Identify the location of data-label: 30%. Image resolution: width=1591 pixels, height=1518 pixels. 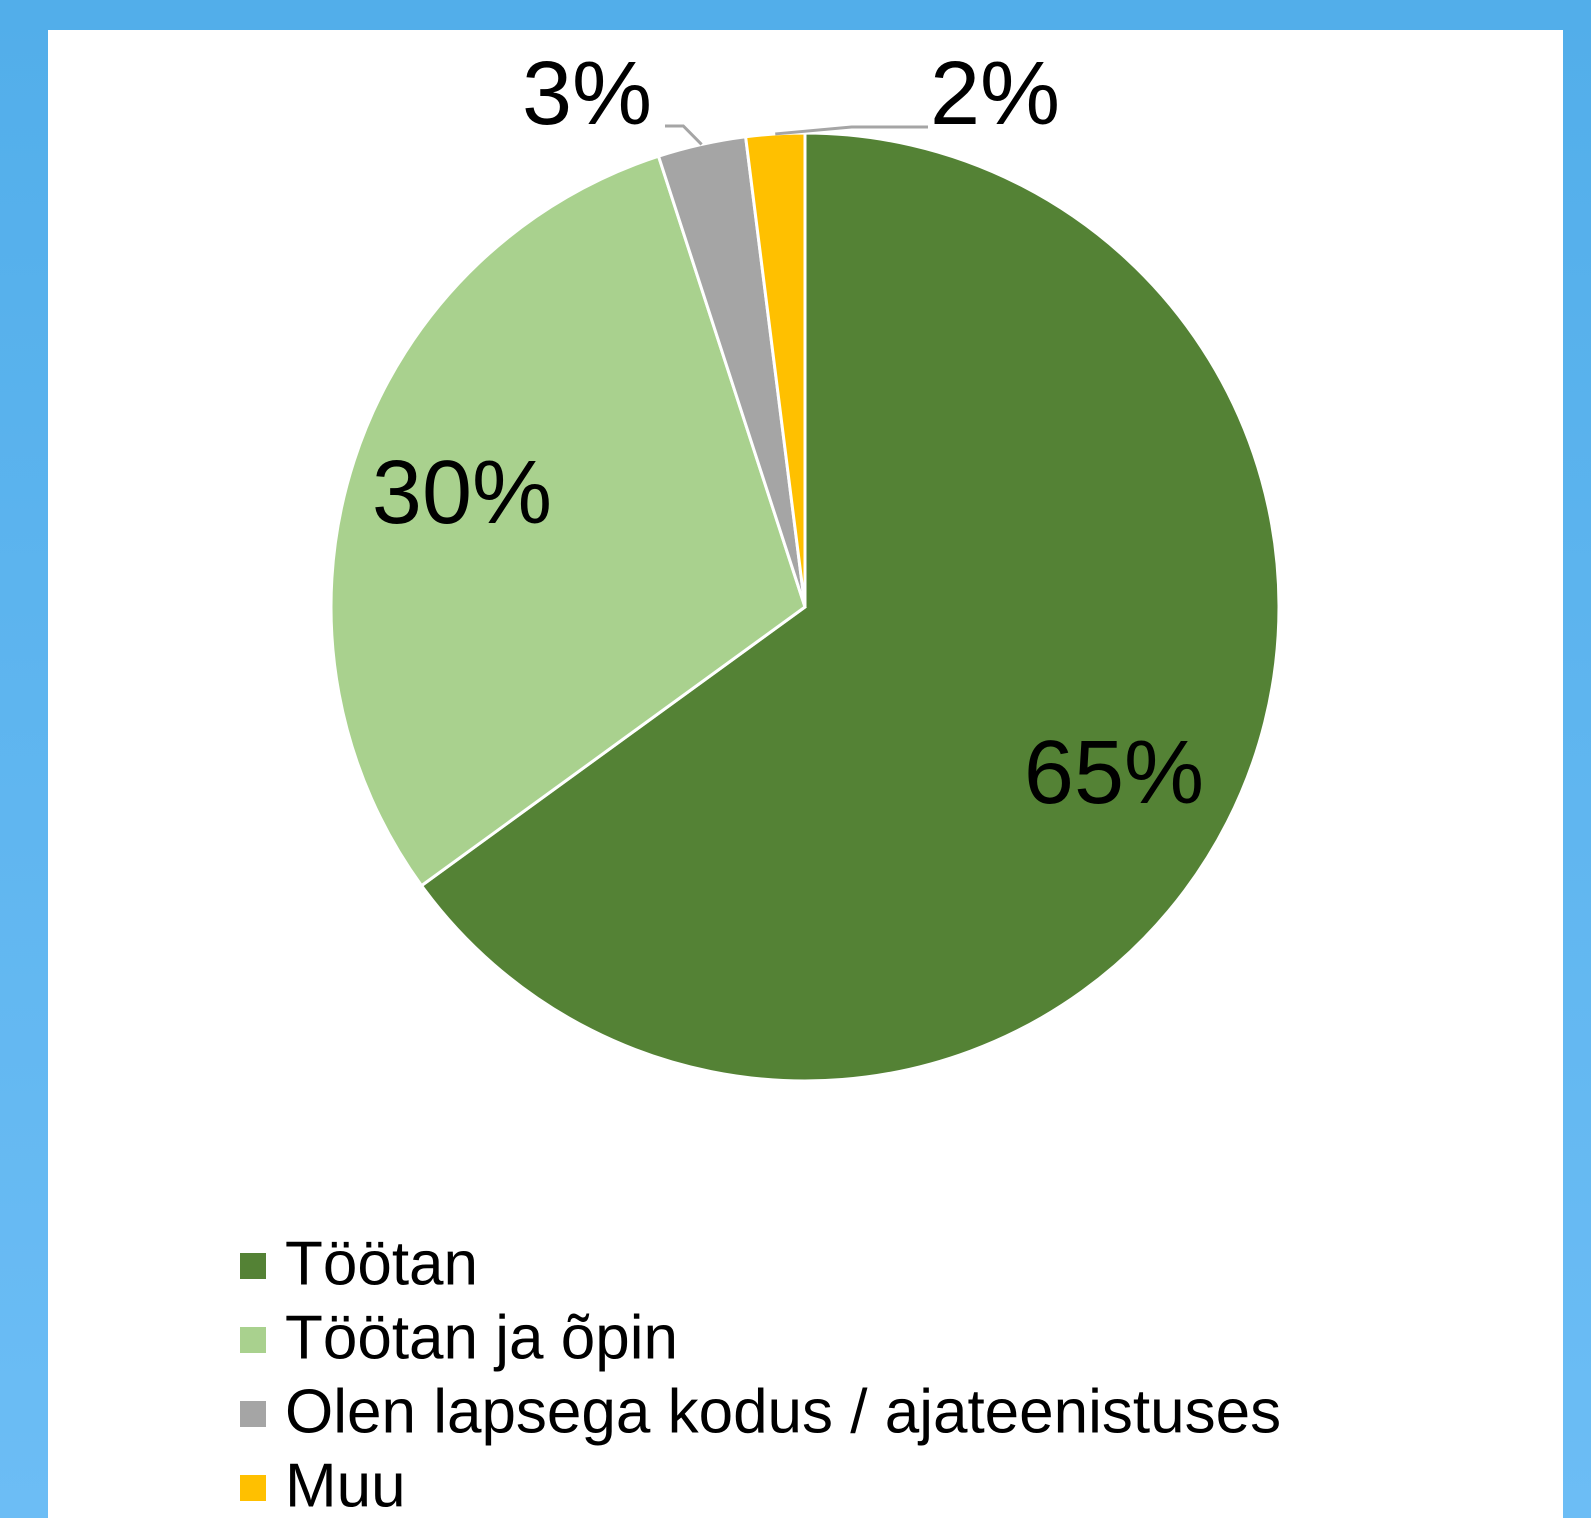
(462, 493).